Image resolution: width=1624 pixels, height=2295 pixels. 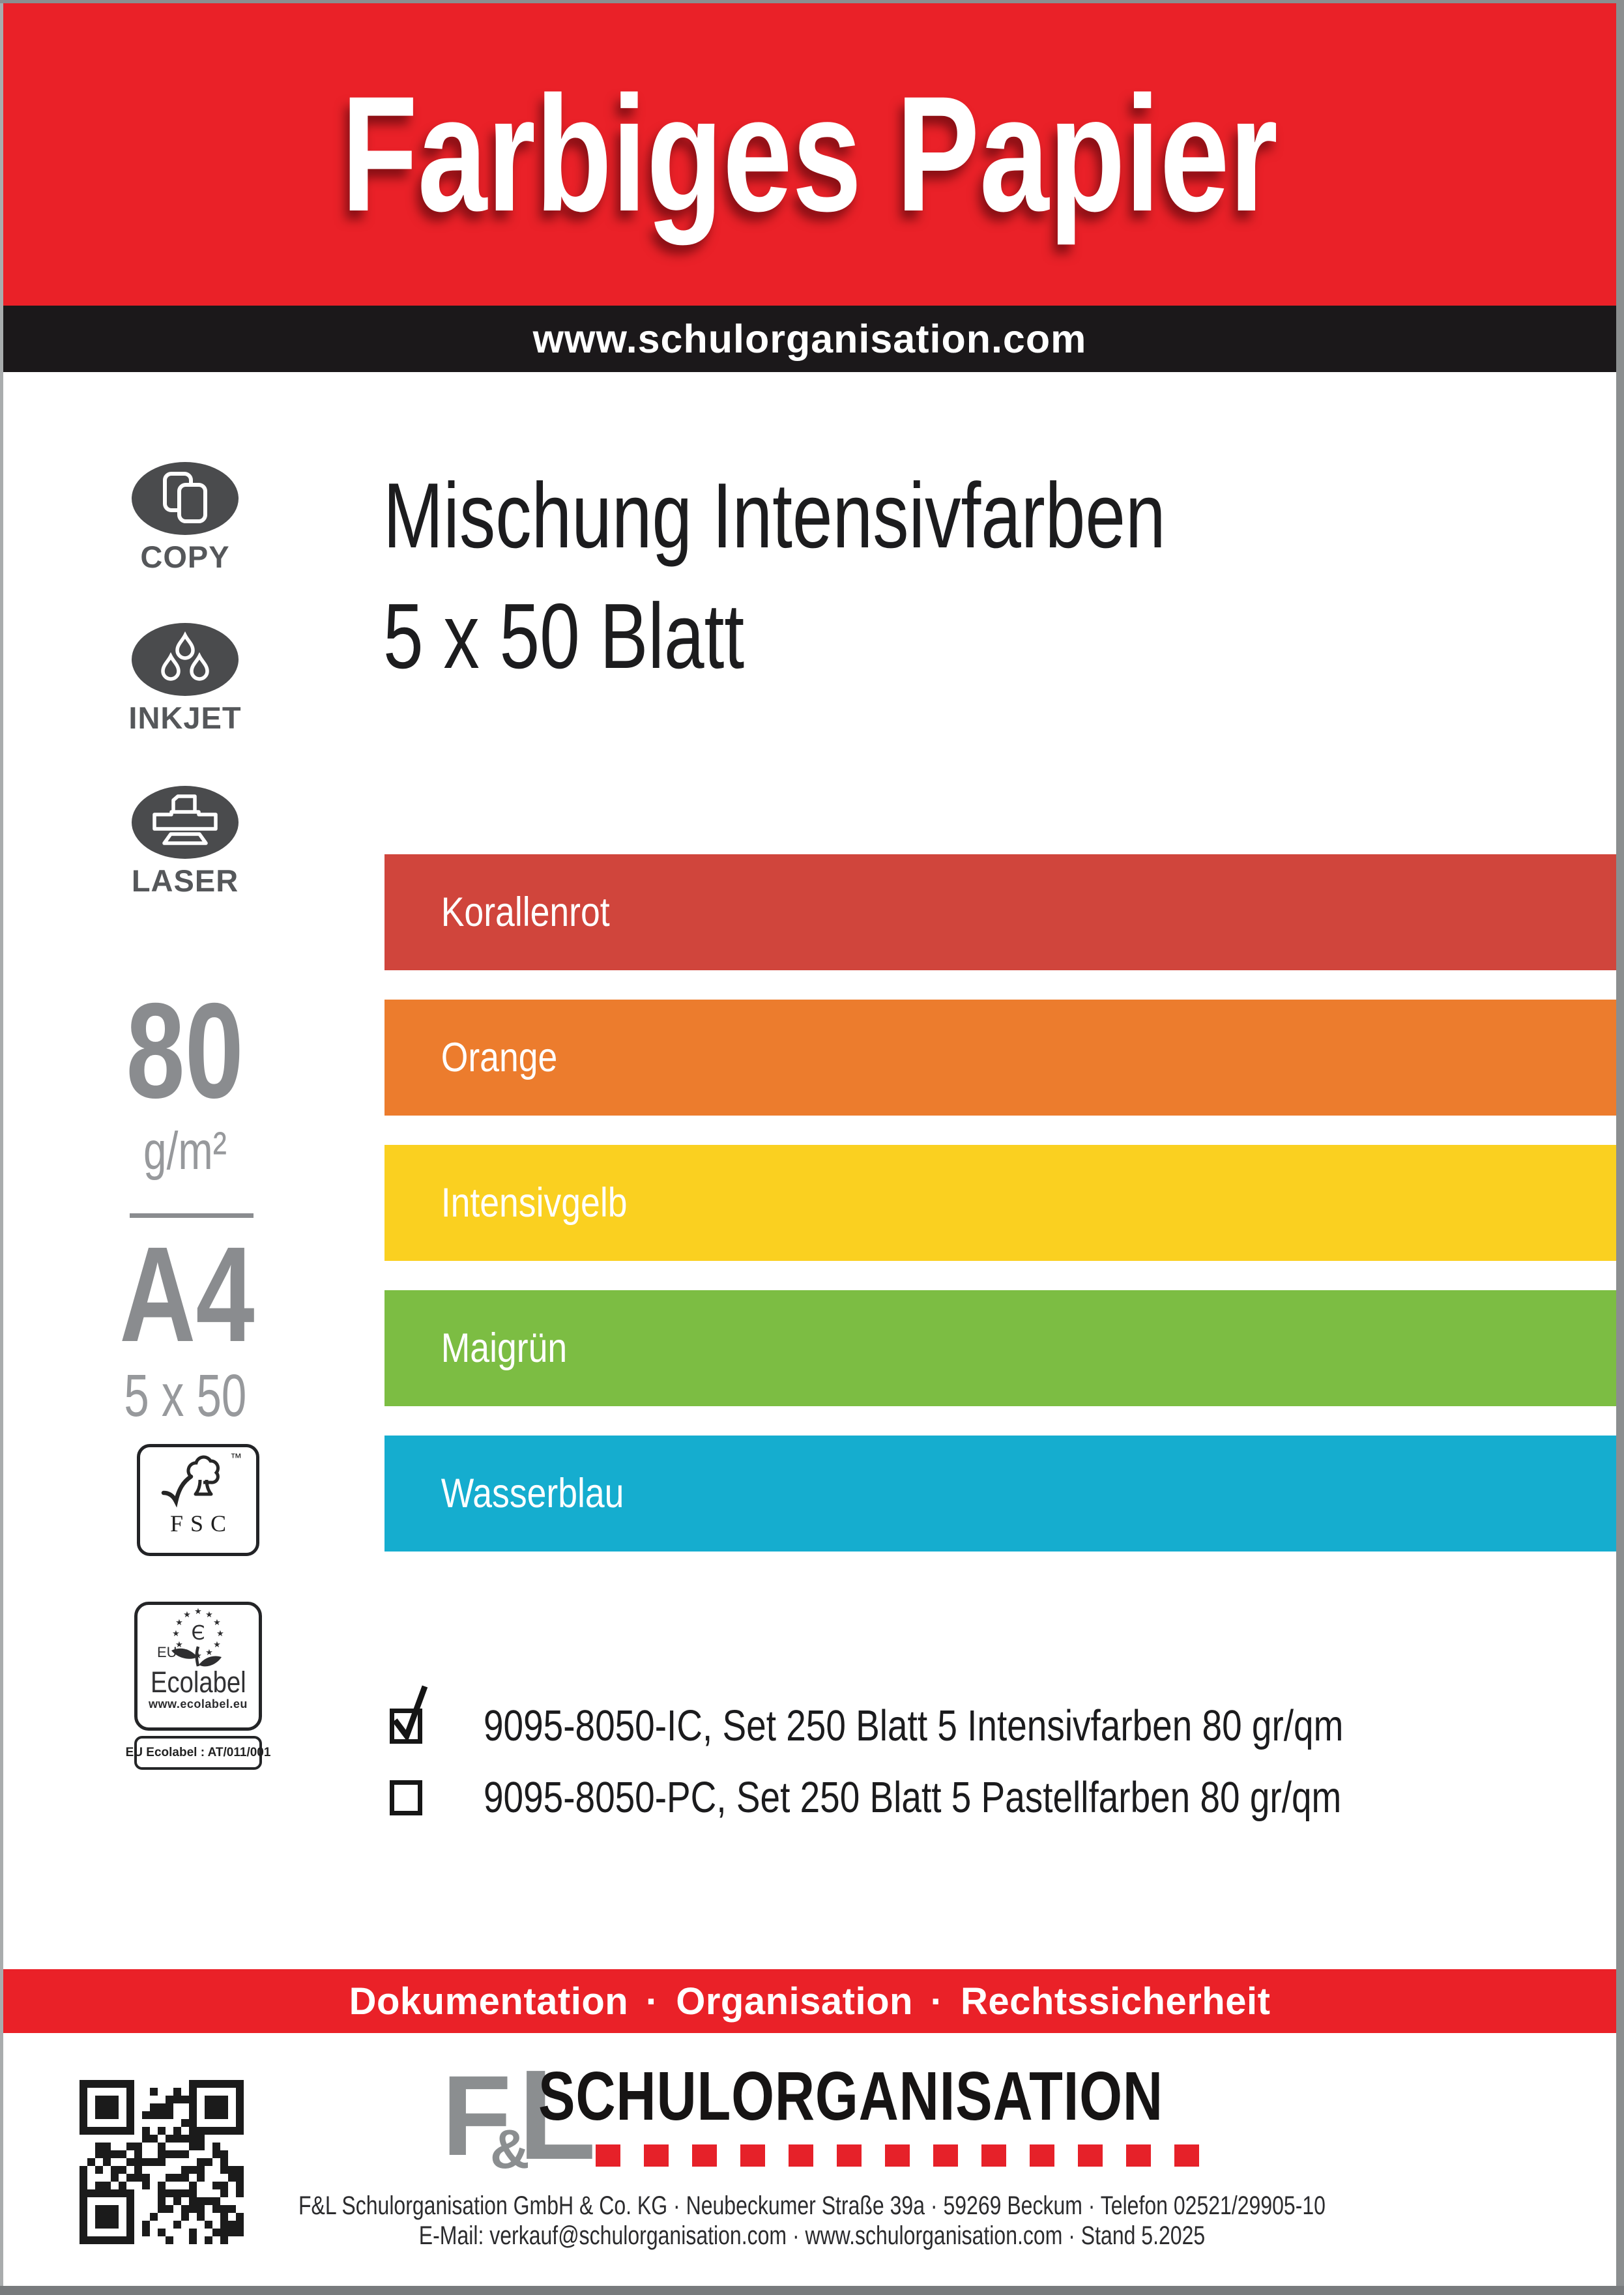 I want to click on inkjet-icon, so click(x=186, y=660).